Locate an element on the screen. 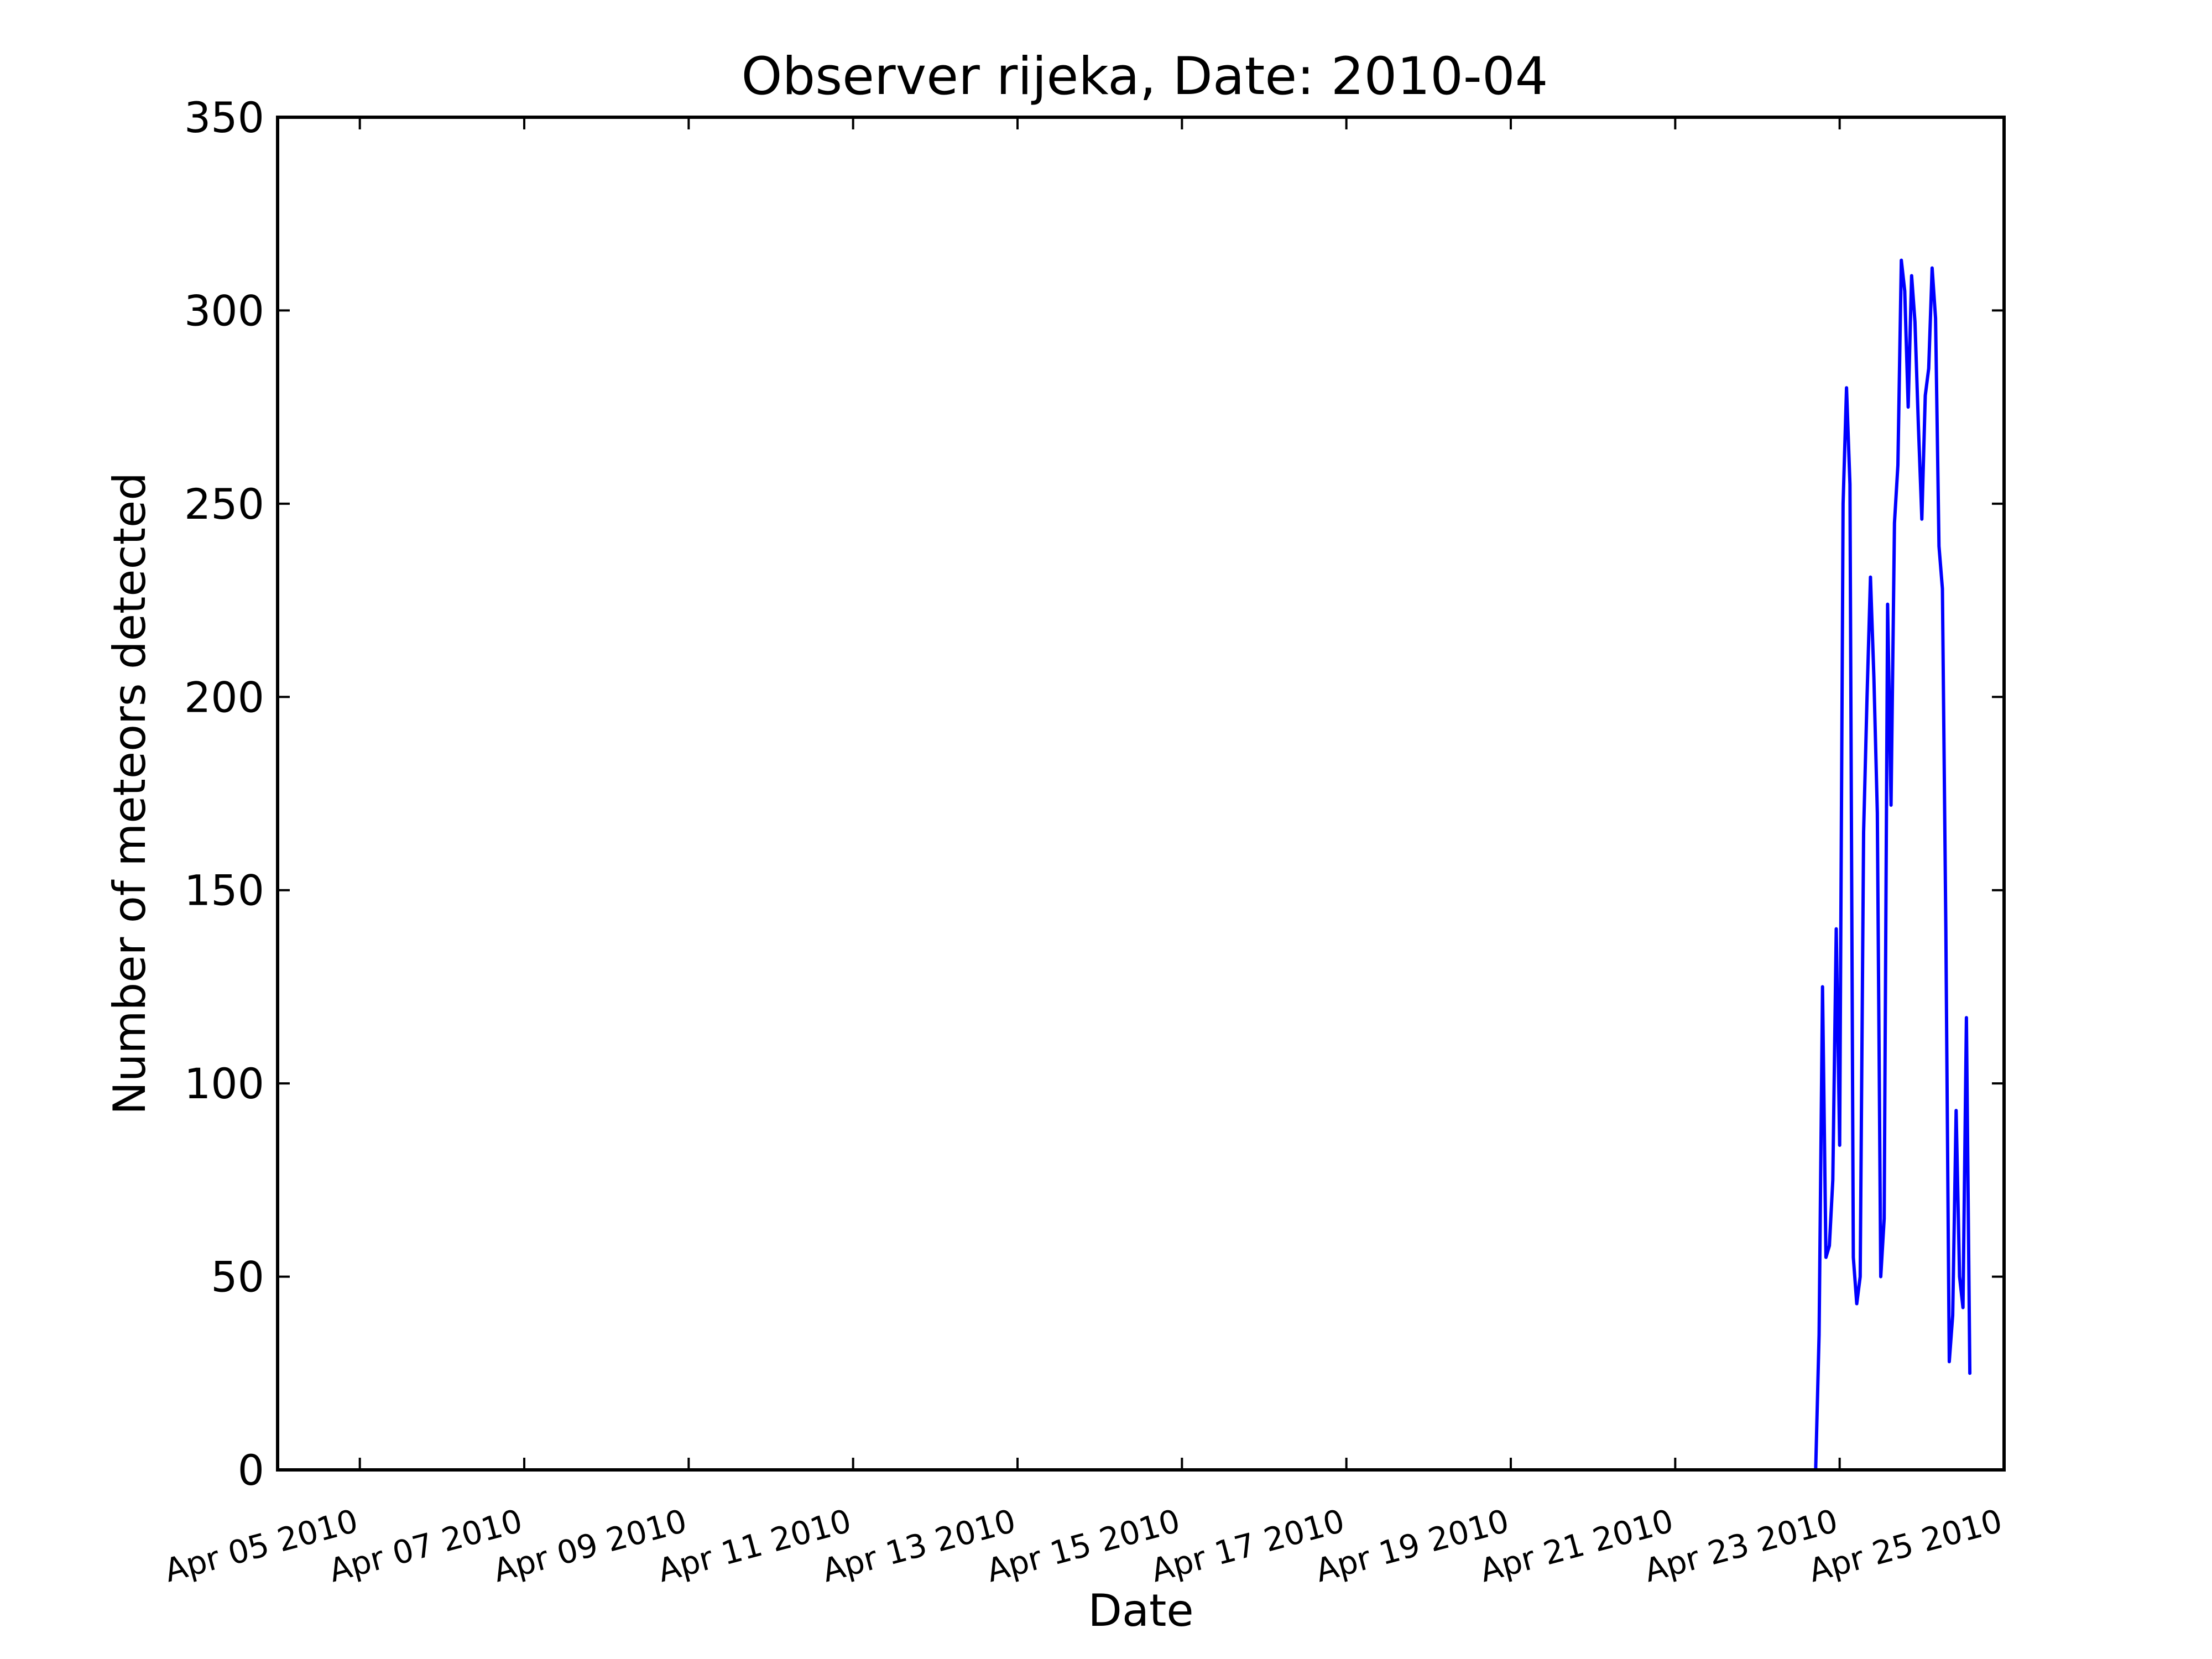 This screenshot has height=1659, width=2212. y-tick-label: 350 is located at coordinates (224, 118).